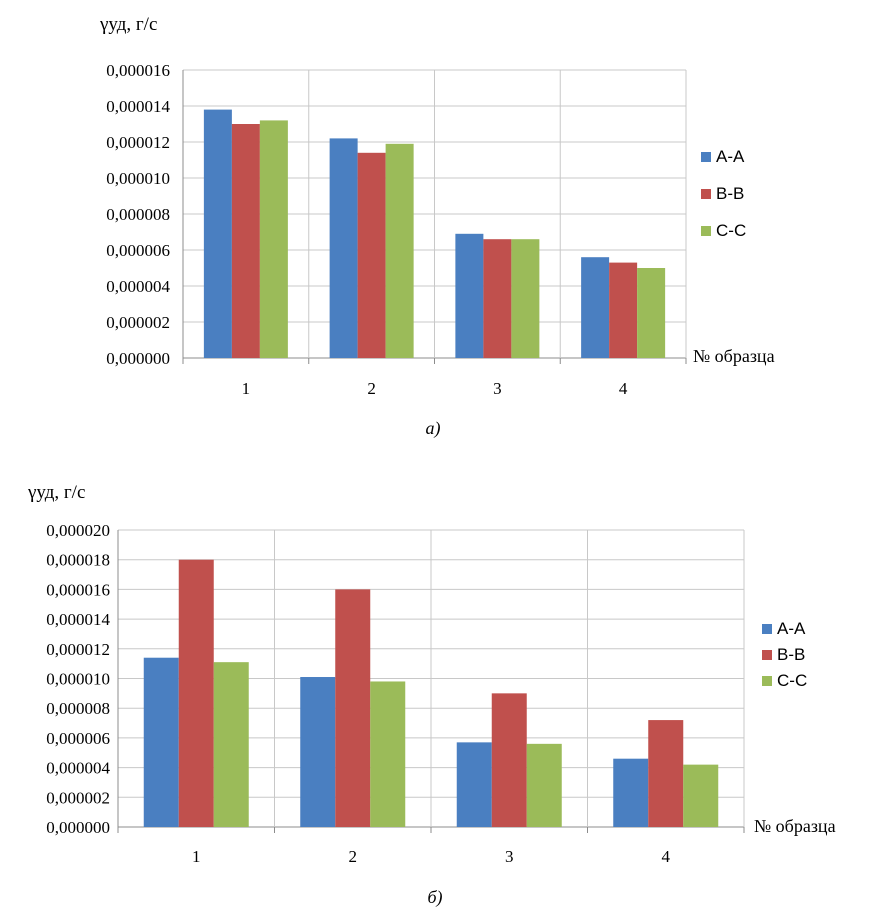 The width and height of the screenshot is (869, 917). What do you see at coordinates (433, 428) in the screenshot?
I see `chart-caption: а)` at bounding box center [433, 428].